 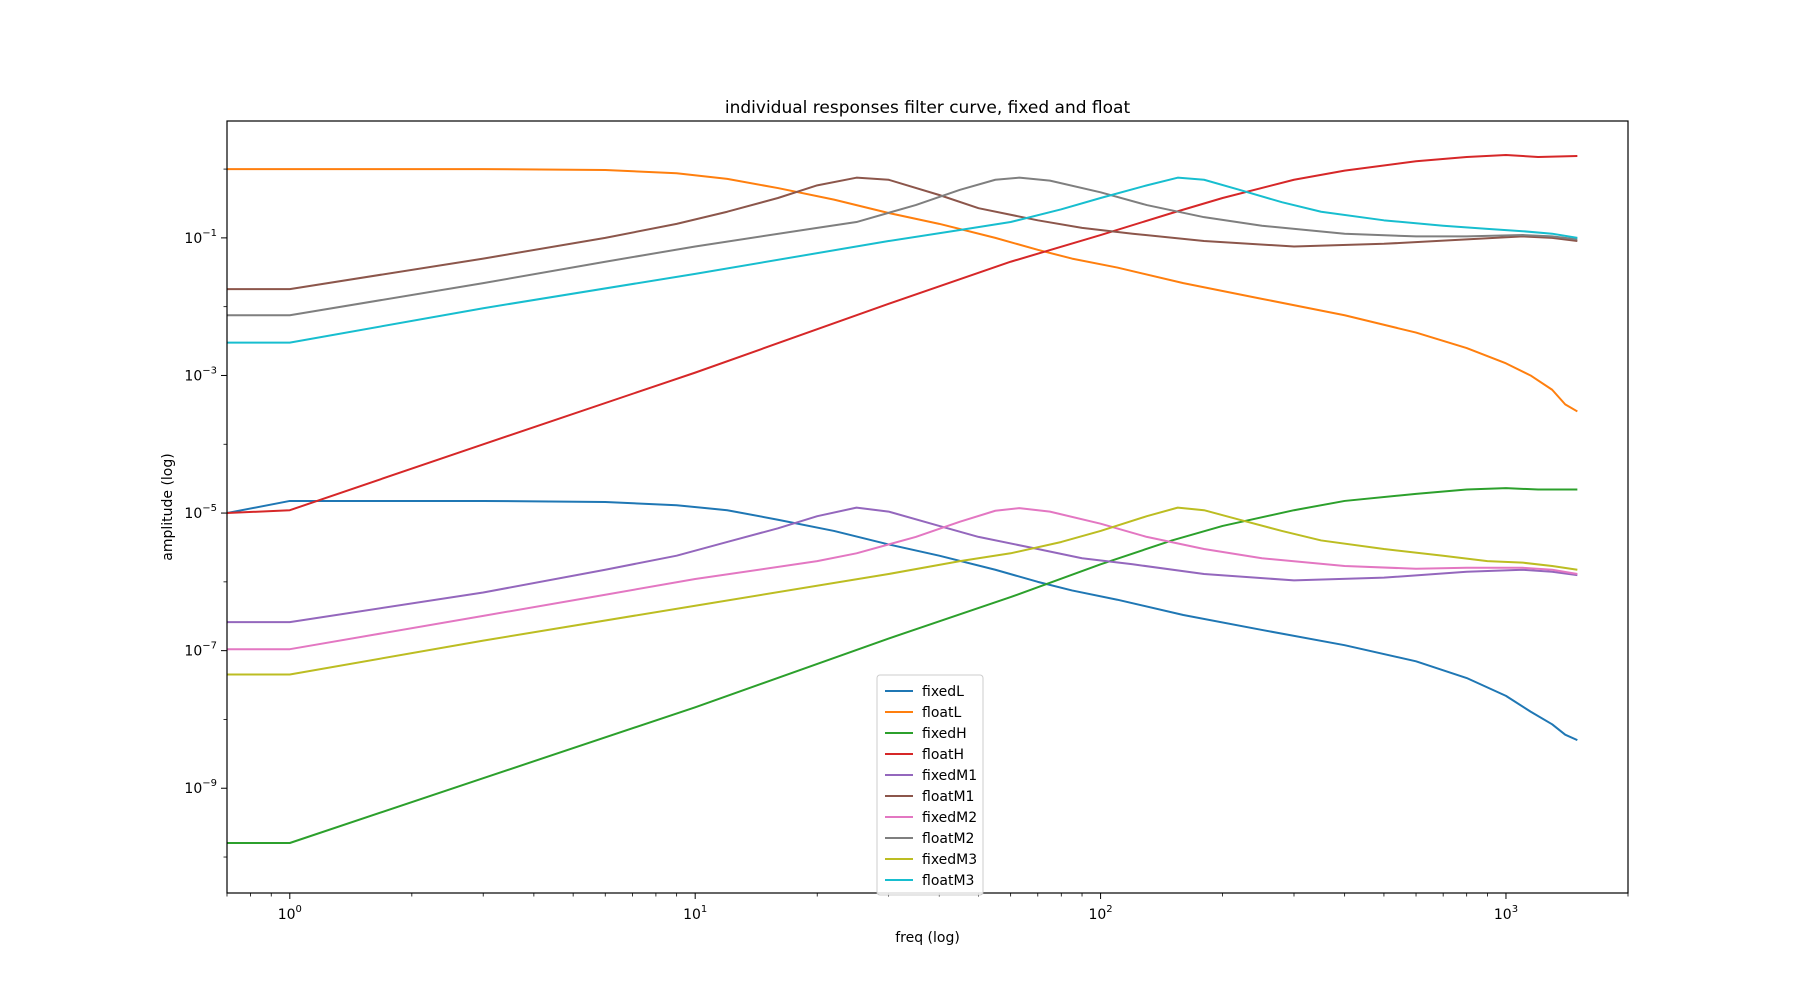 I want to click on y-tick-label: 10⁻⁷, so click(x=200, y=650).